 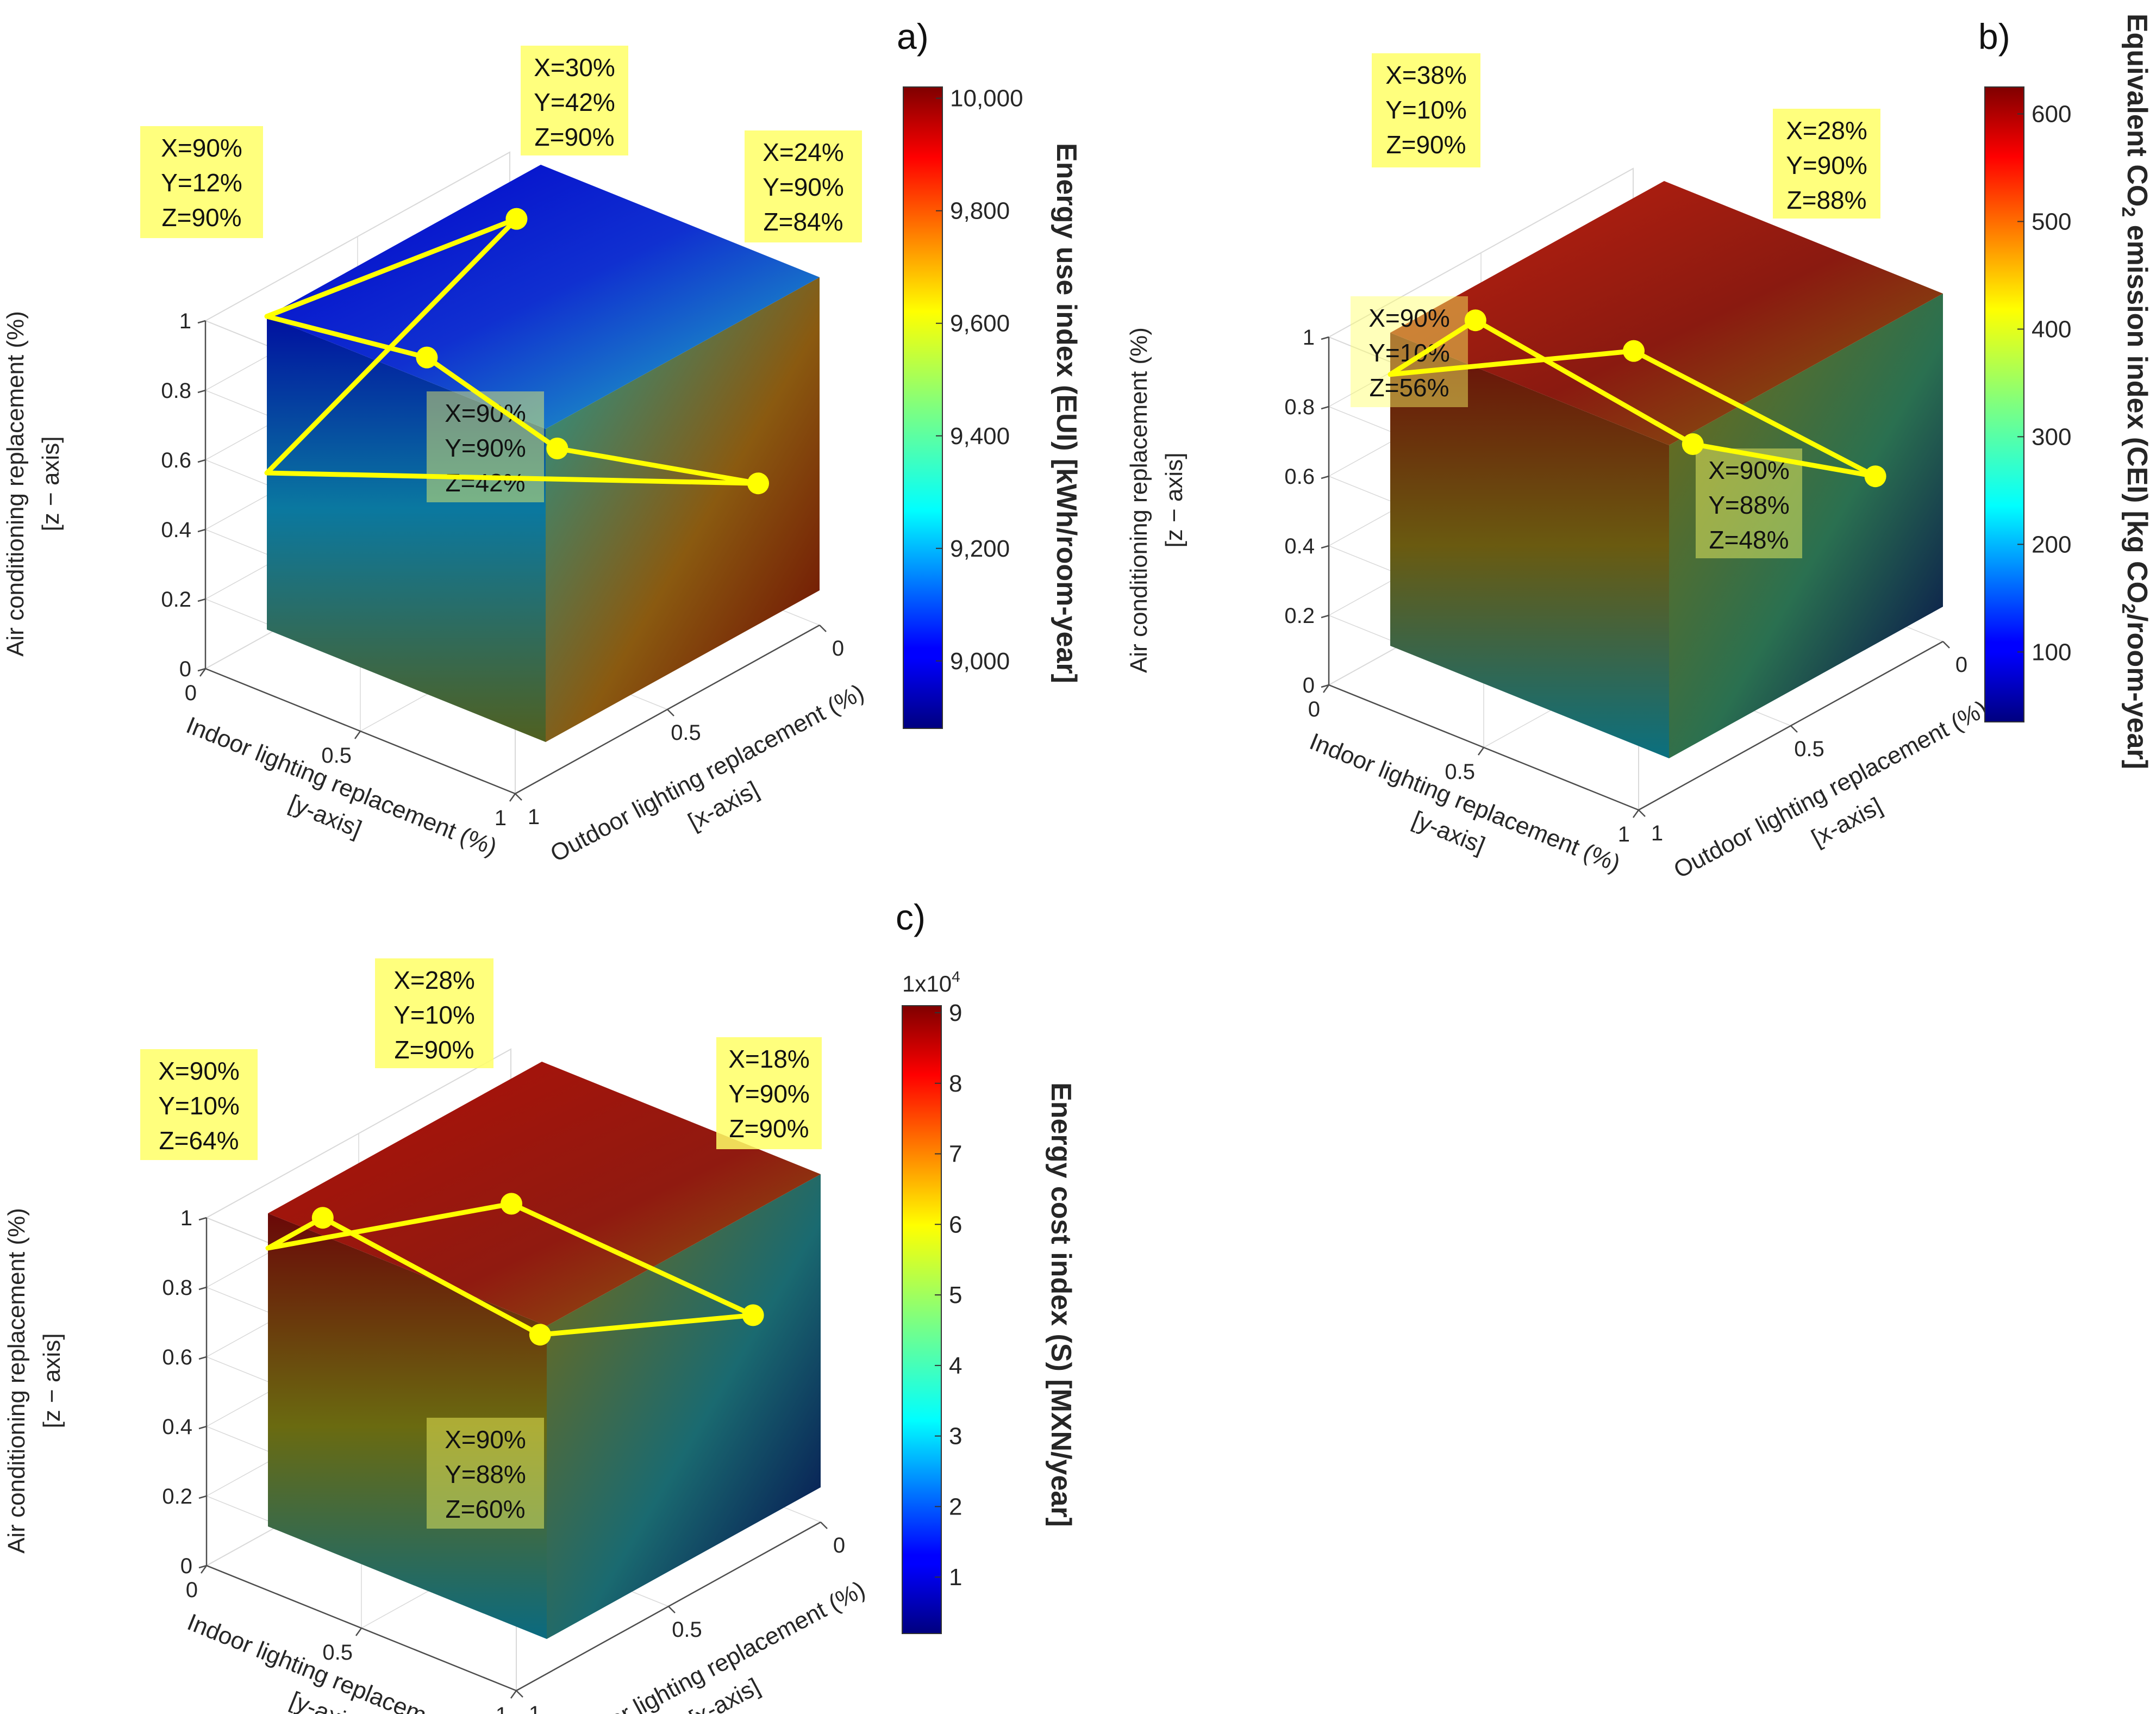 I want to click on panel-label: a), so click(x=913, y=36).